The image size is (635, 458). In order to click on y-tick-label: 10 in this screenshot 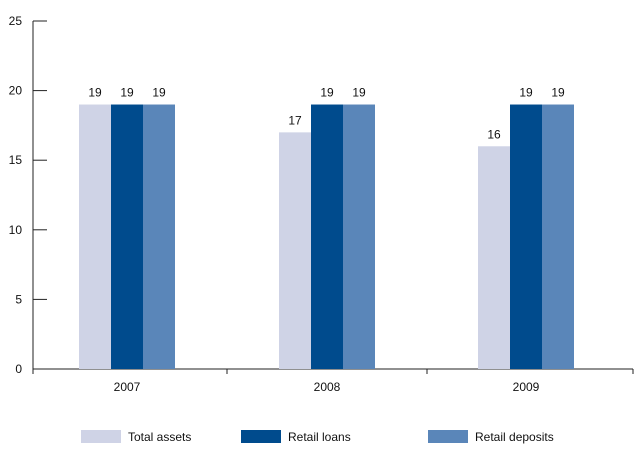, I will do `click(16, 230)`.